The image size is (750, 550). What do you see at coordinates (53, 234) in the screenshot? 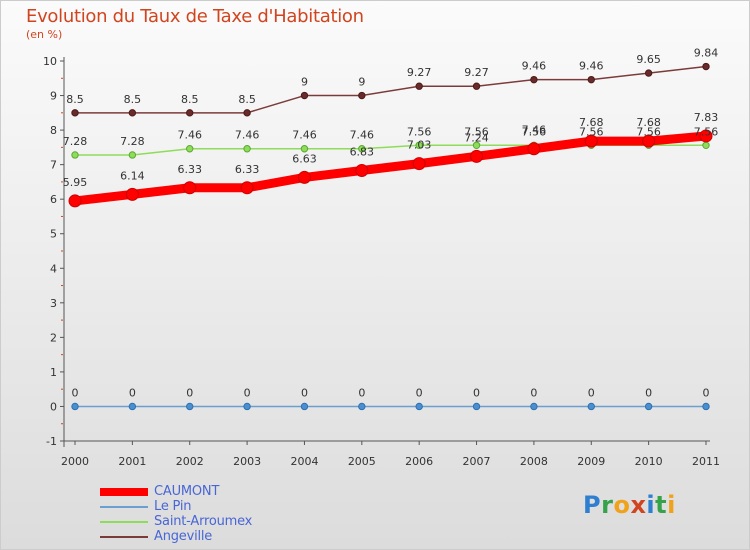
I see `y-tick-label: 5` at bounding box center [53, 234].